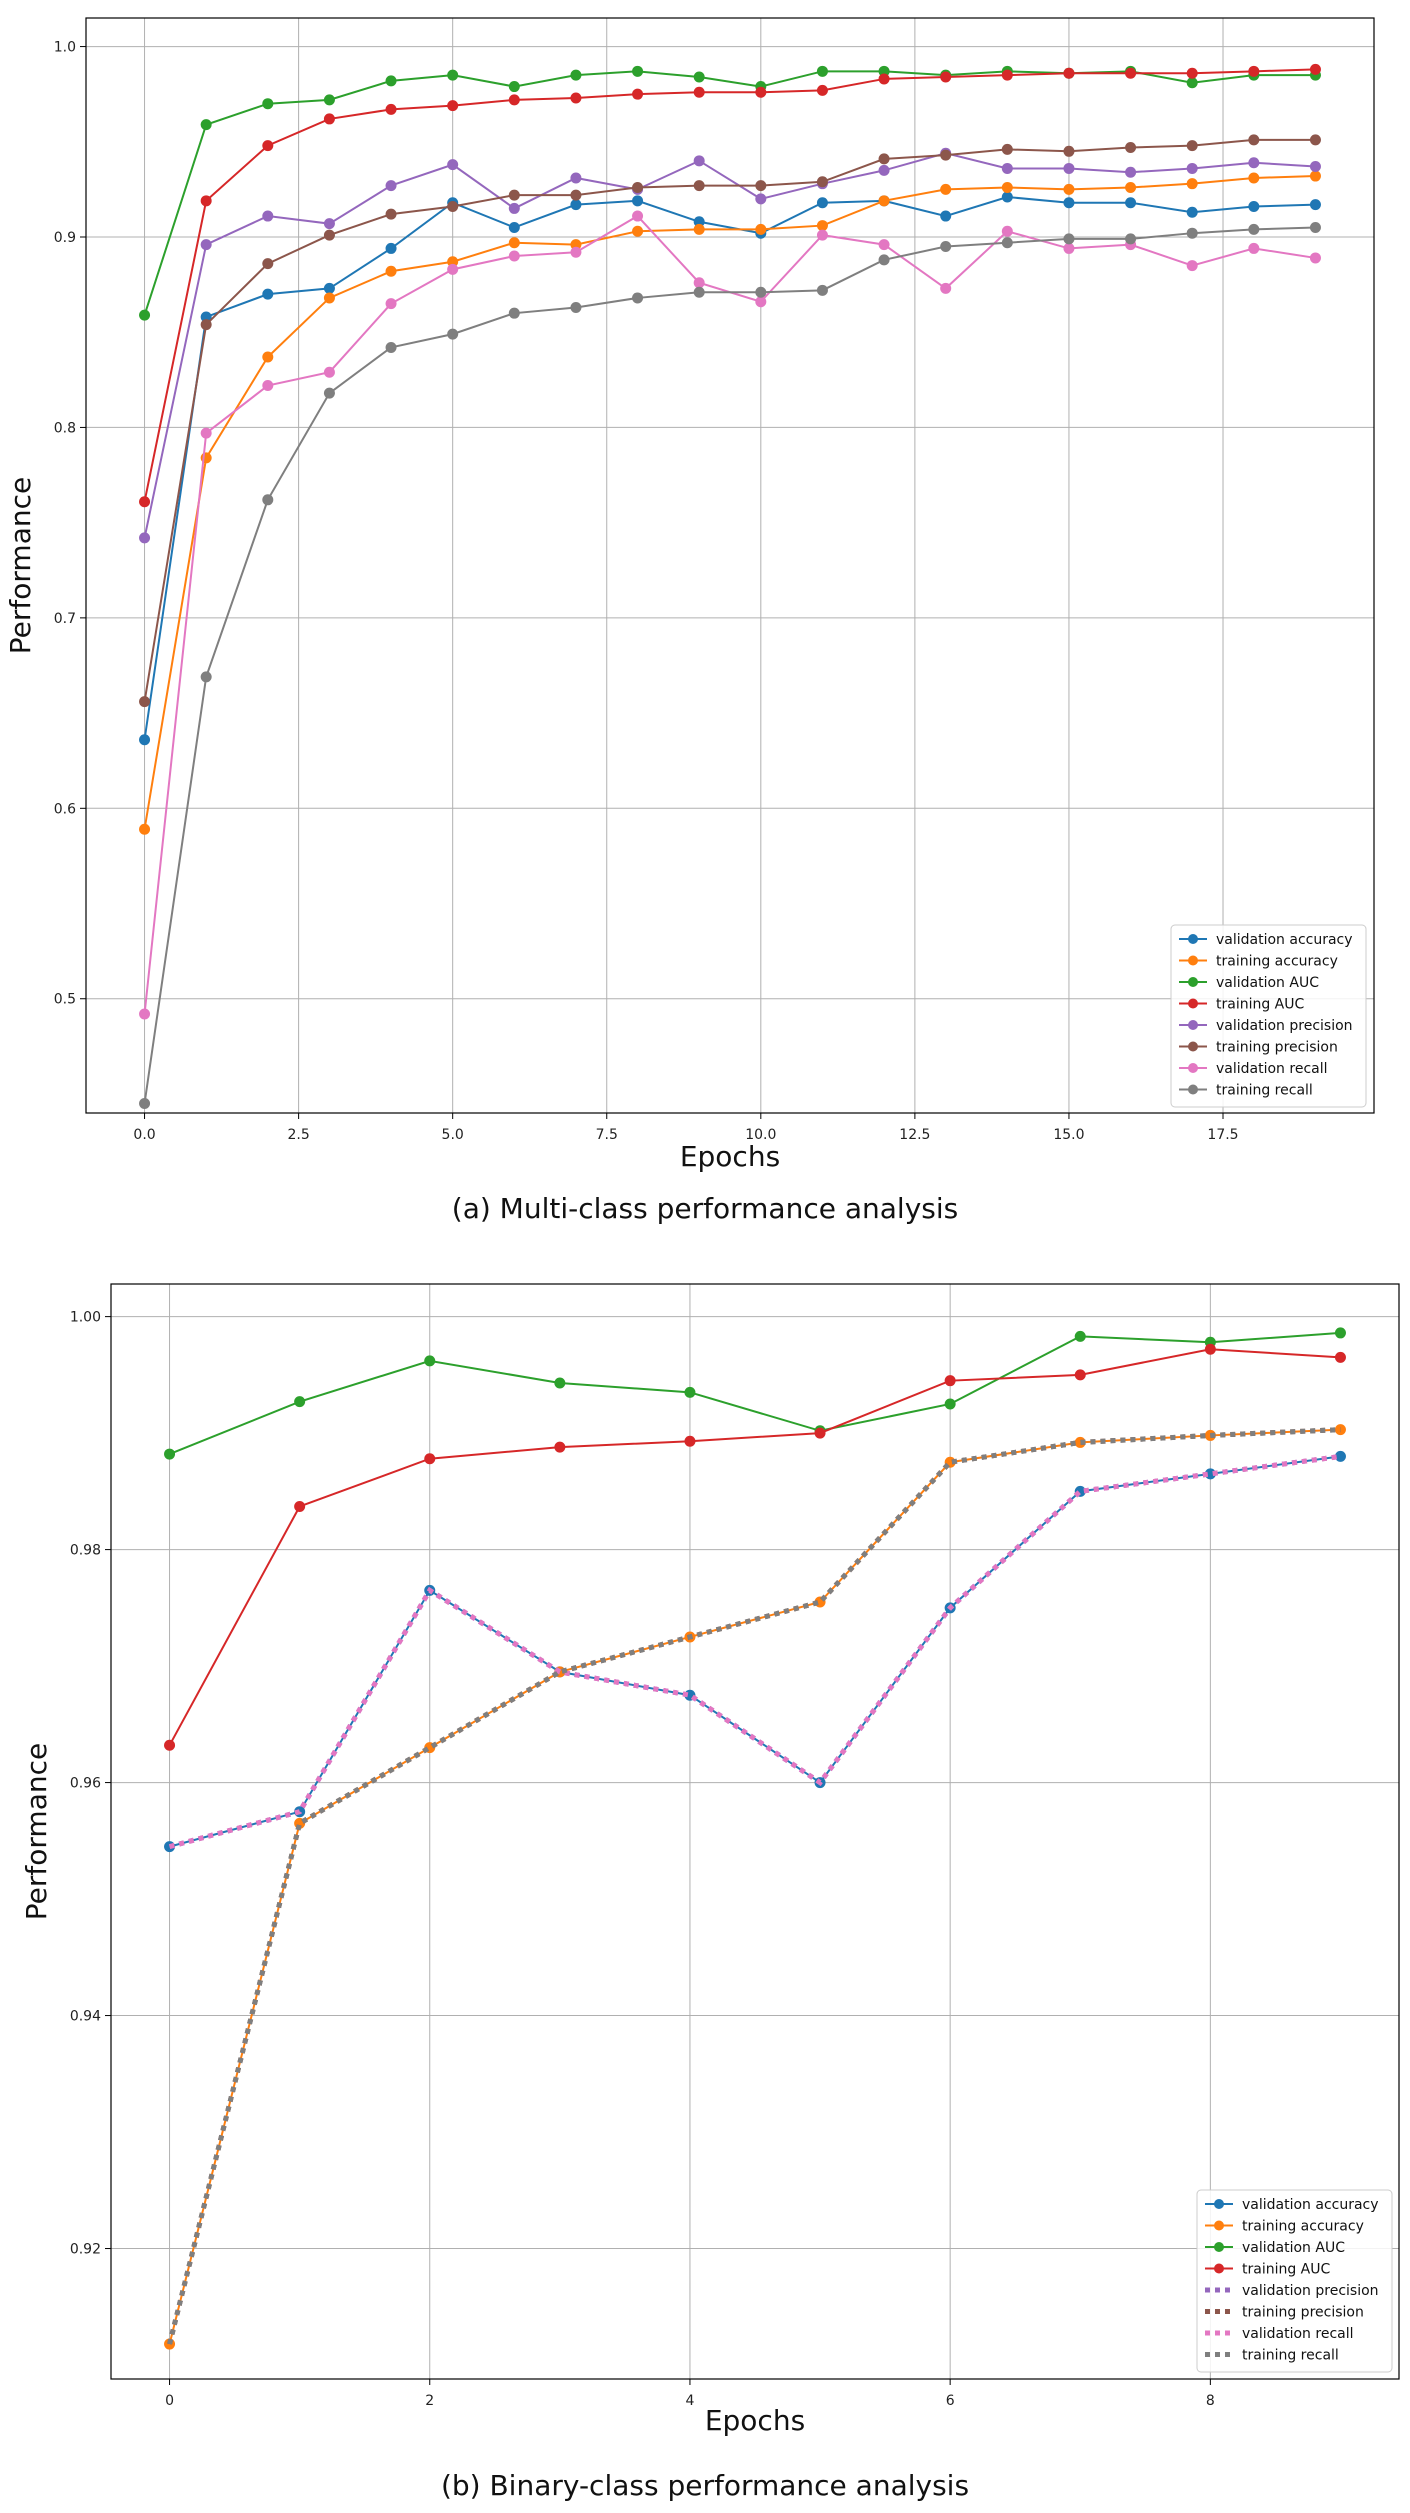  What do you see at coordinates (1277, 1048) in the screenshot?
I see `legend-label: training precision` at bounding box center [1277, 1048].